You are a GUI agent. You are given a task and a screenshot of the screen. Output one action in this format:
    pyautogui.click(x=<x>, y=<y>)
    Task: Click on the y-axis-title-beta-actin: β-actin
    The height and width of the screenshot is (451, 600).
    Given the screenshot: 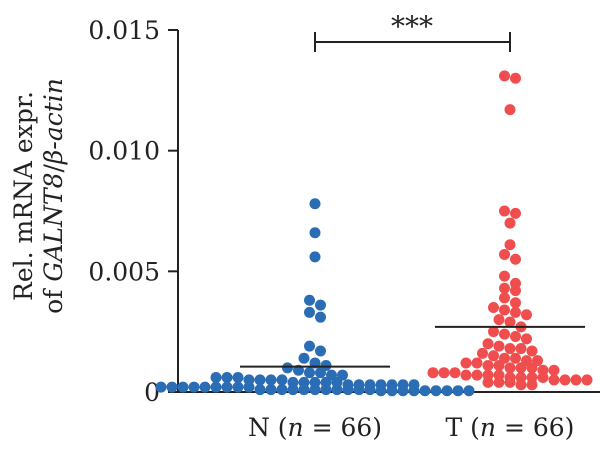 What is the action you would take?
    pyautogui.click(x=53, y=121)
    